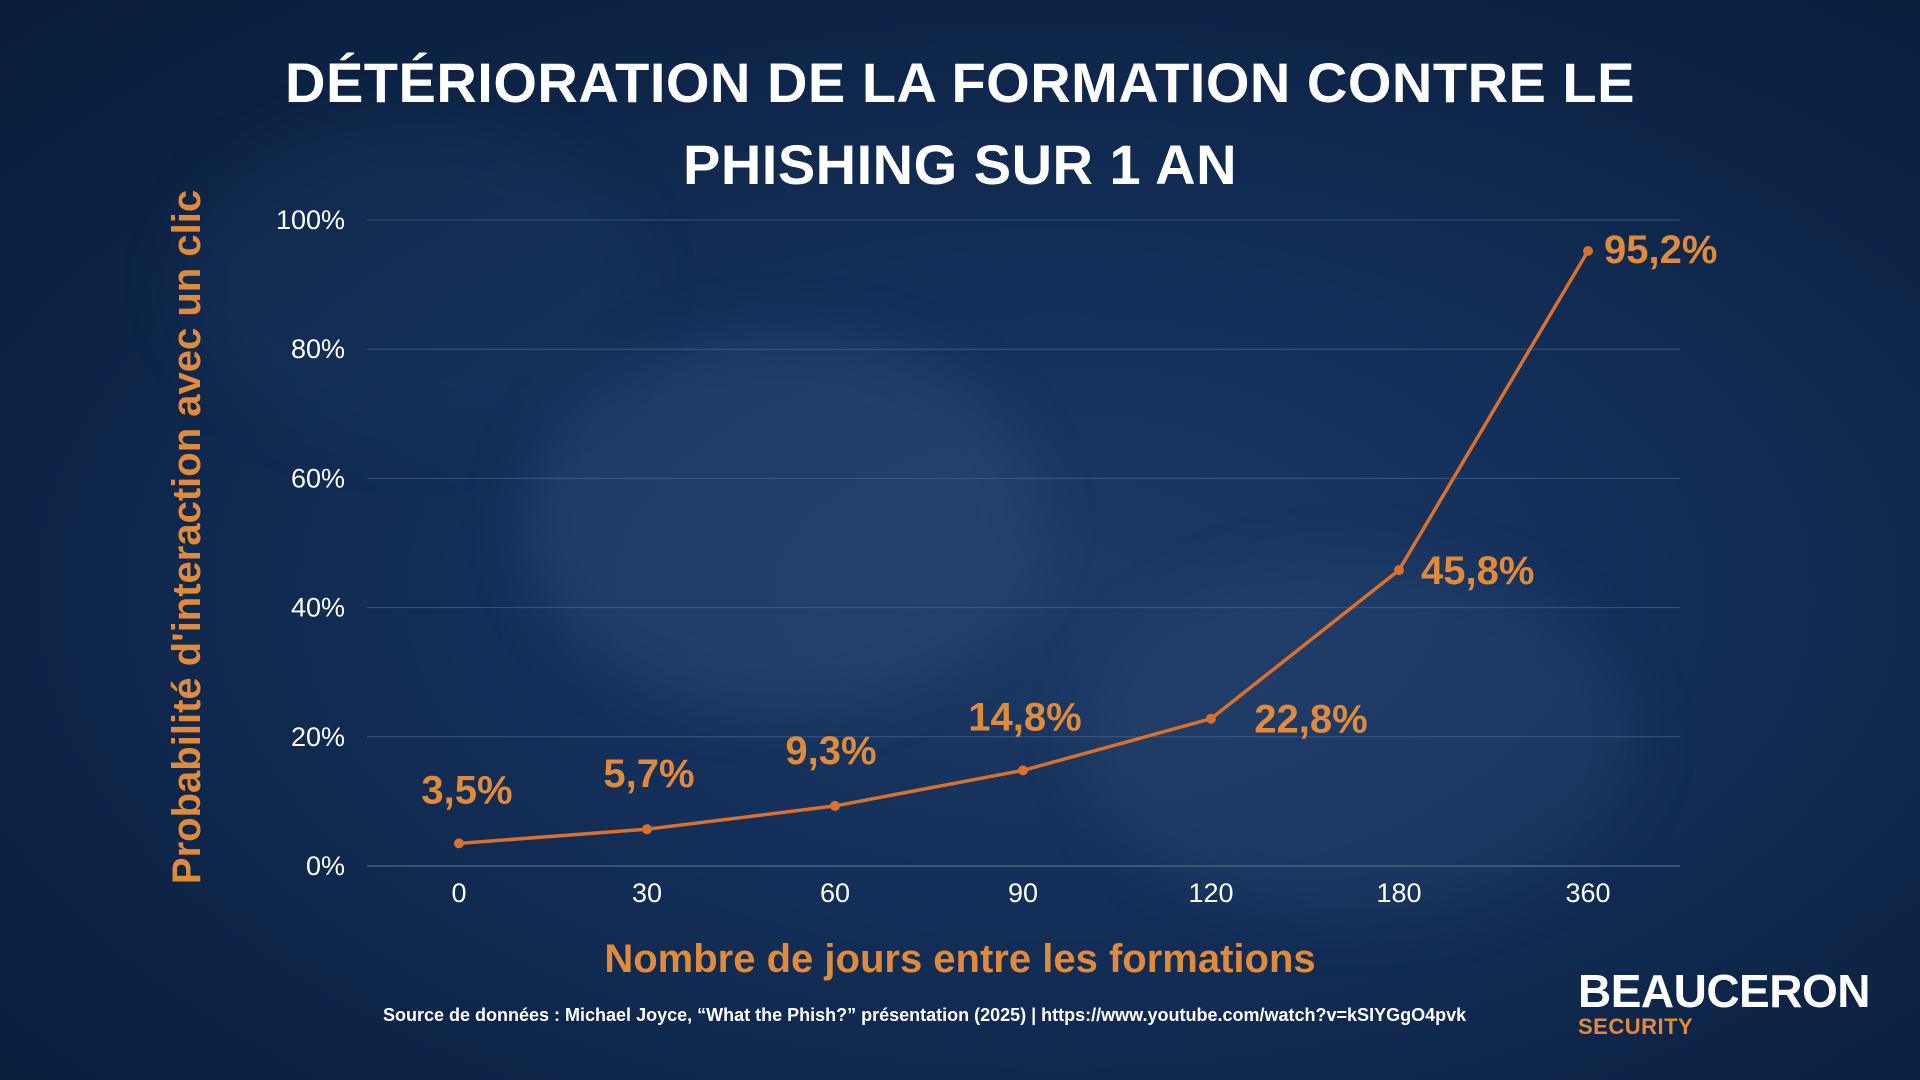 This screenshot has height=1080, width=1920. Describe the element at coordinates (1660, 250) in the screenshot. I see `data-label: 95,2%` at that location.